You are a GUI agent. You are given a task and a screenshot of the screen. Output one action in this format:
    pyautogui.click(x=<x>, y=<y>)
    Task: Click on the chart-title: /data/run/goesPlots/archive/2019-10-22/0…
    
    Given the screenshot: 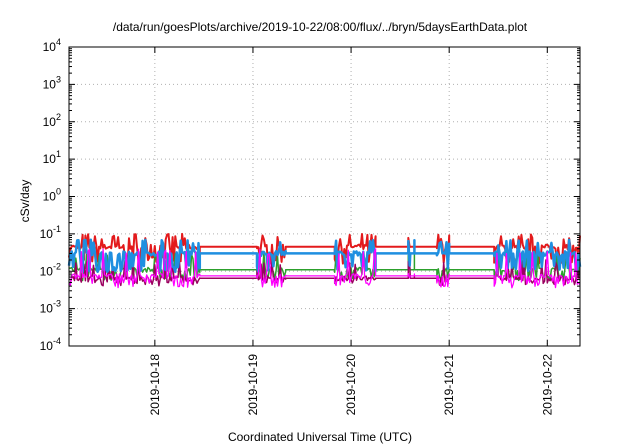 What is the action you would take?
    pyautogui.click(x=320, y=27)
    